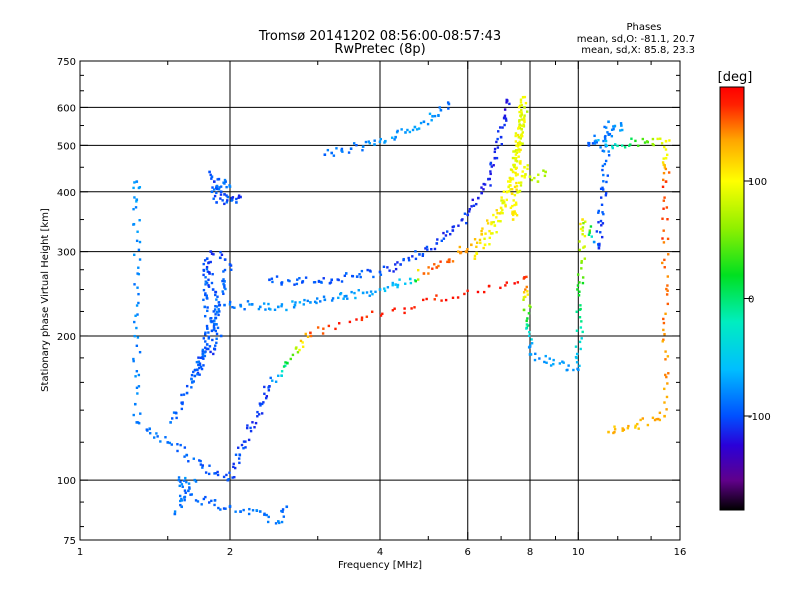 The image size is (800, 600). What do you see at coordinates (66, 62) in the screenshot?
I see `y-tick-label: 750` at bounding box center [66, 62].